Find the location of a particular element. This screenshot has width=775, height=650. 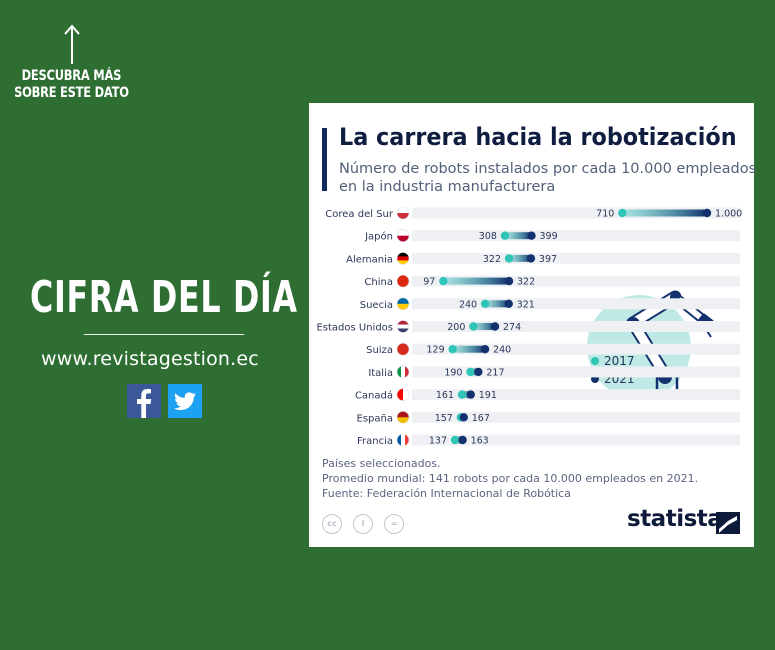

cc-icon: cc is located at coordinates (332, 523).